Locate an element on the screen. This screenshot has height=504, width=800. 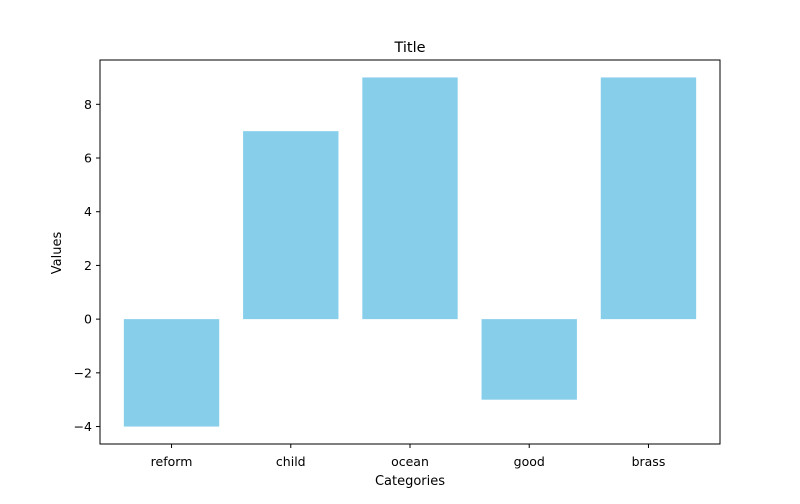
x-tick-label: reform is located at coordinates (172, 461).